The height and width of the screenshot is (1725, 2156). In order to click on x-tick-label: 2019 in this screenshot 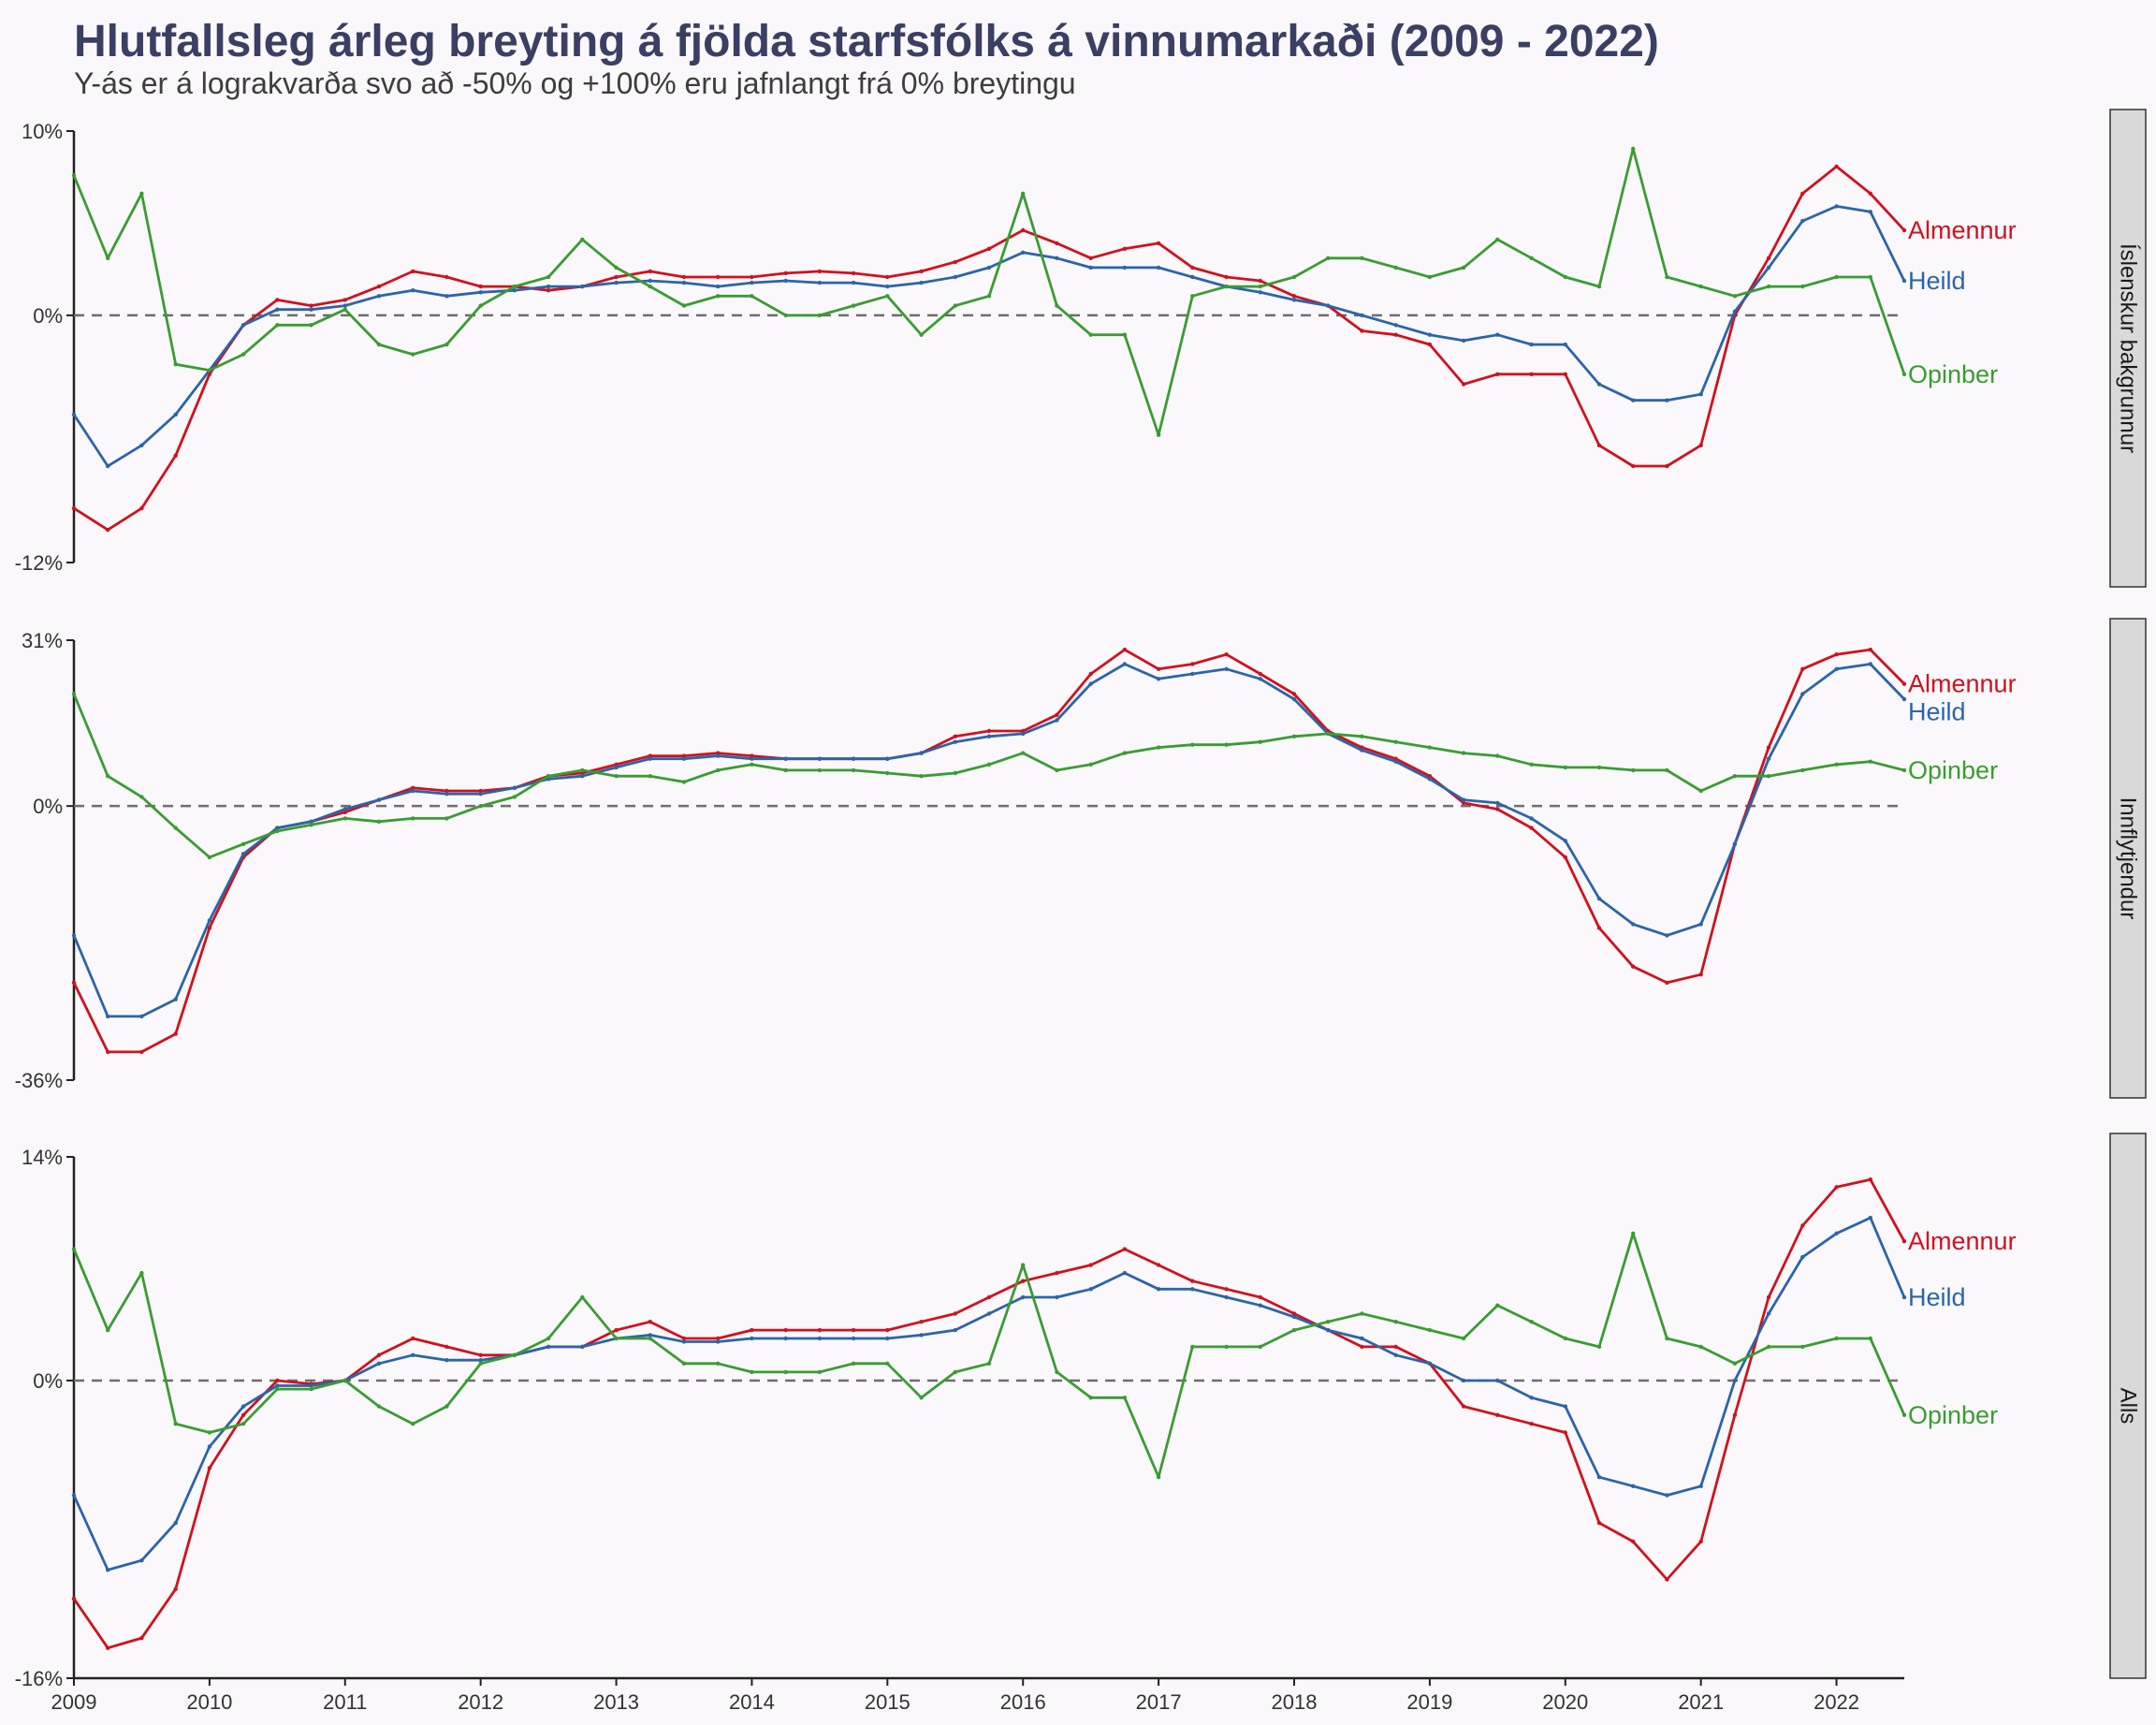, I will do `click(1429, 1702)`.